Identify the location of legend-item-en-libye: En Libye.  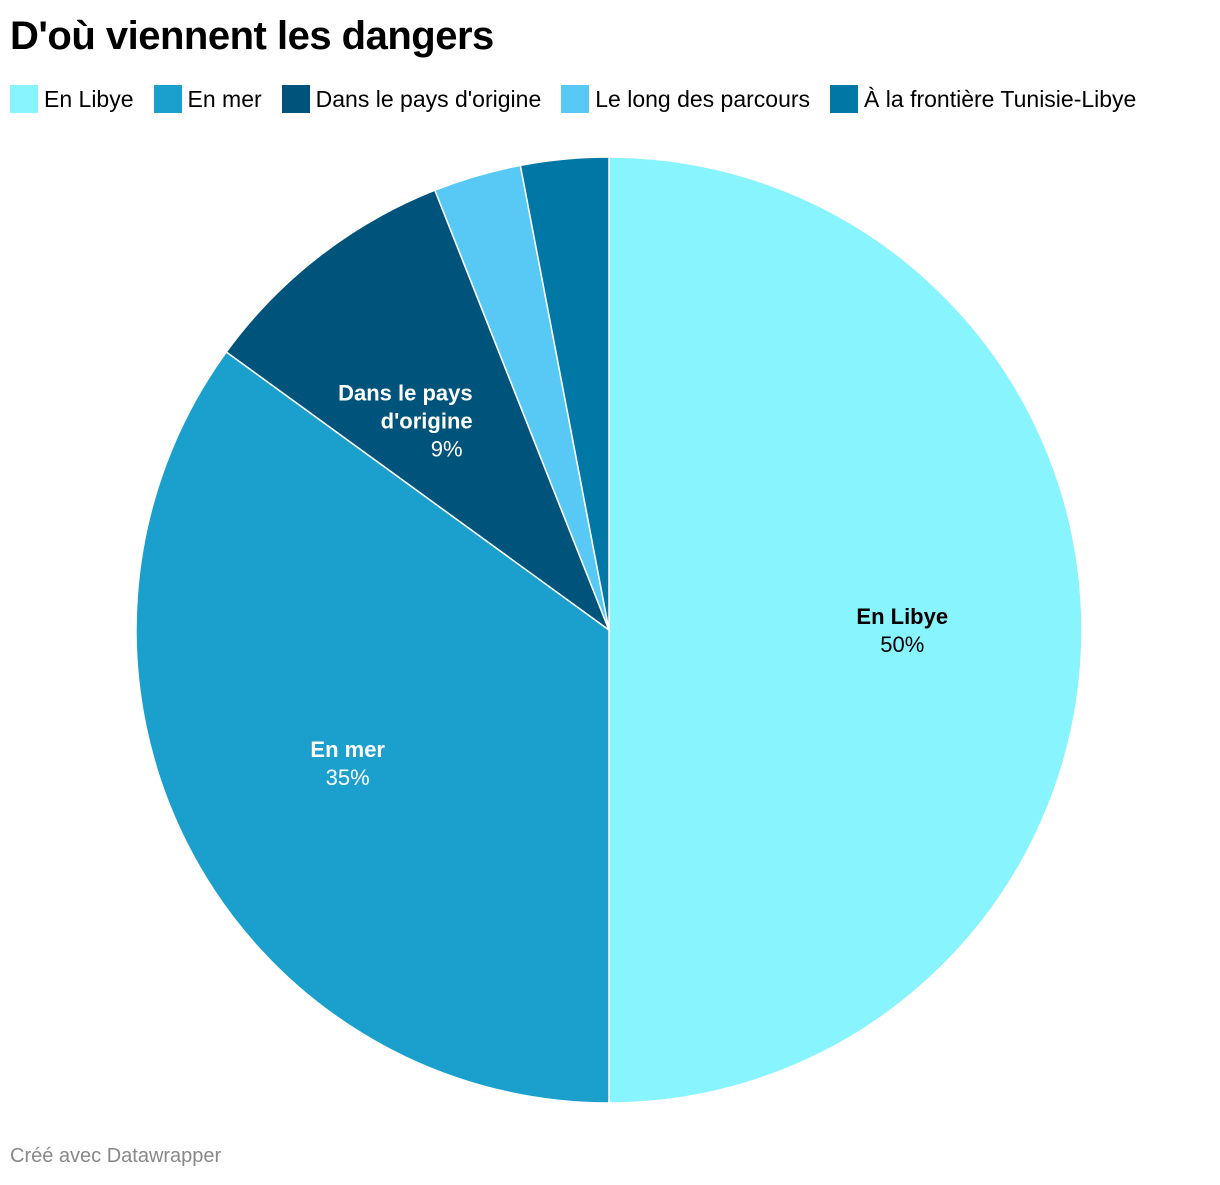
(72, 99).